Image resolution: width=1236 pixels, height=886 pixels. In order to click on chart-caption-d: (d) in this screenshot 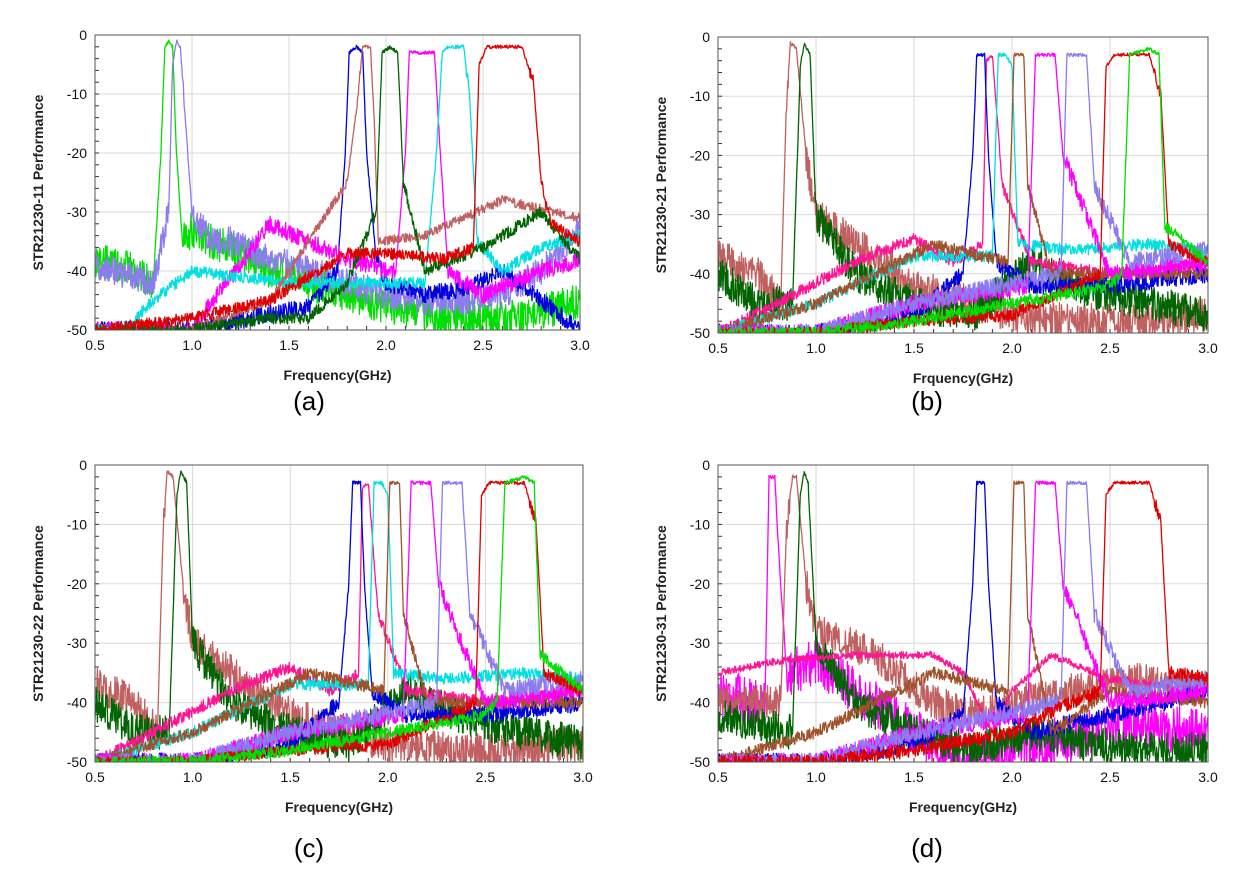, I will do `click(927, 848)`.